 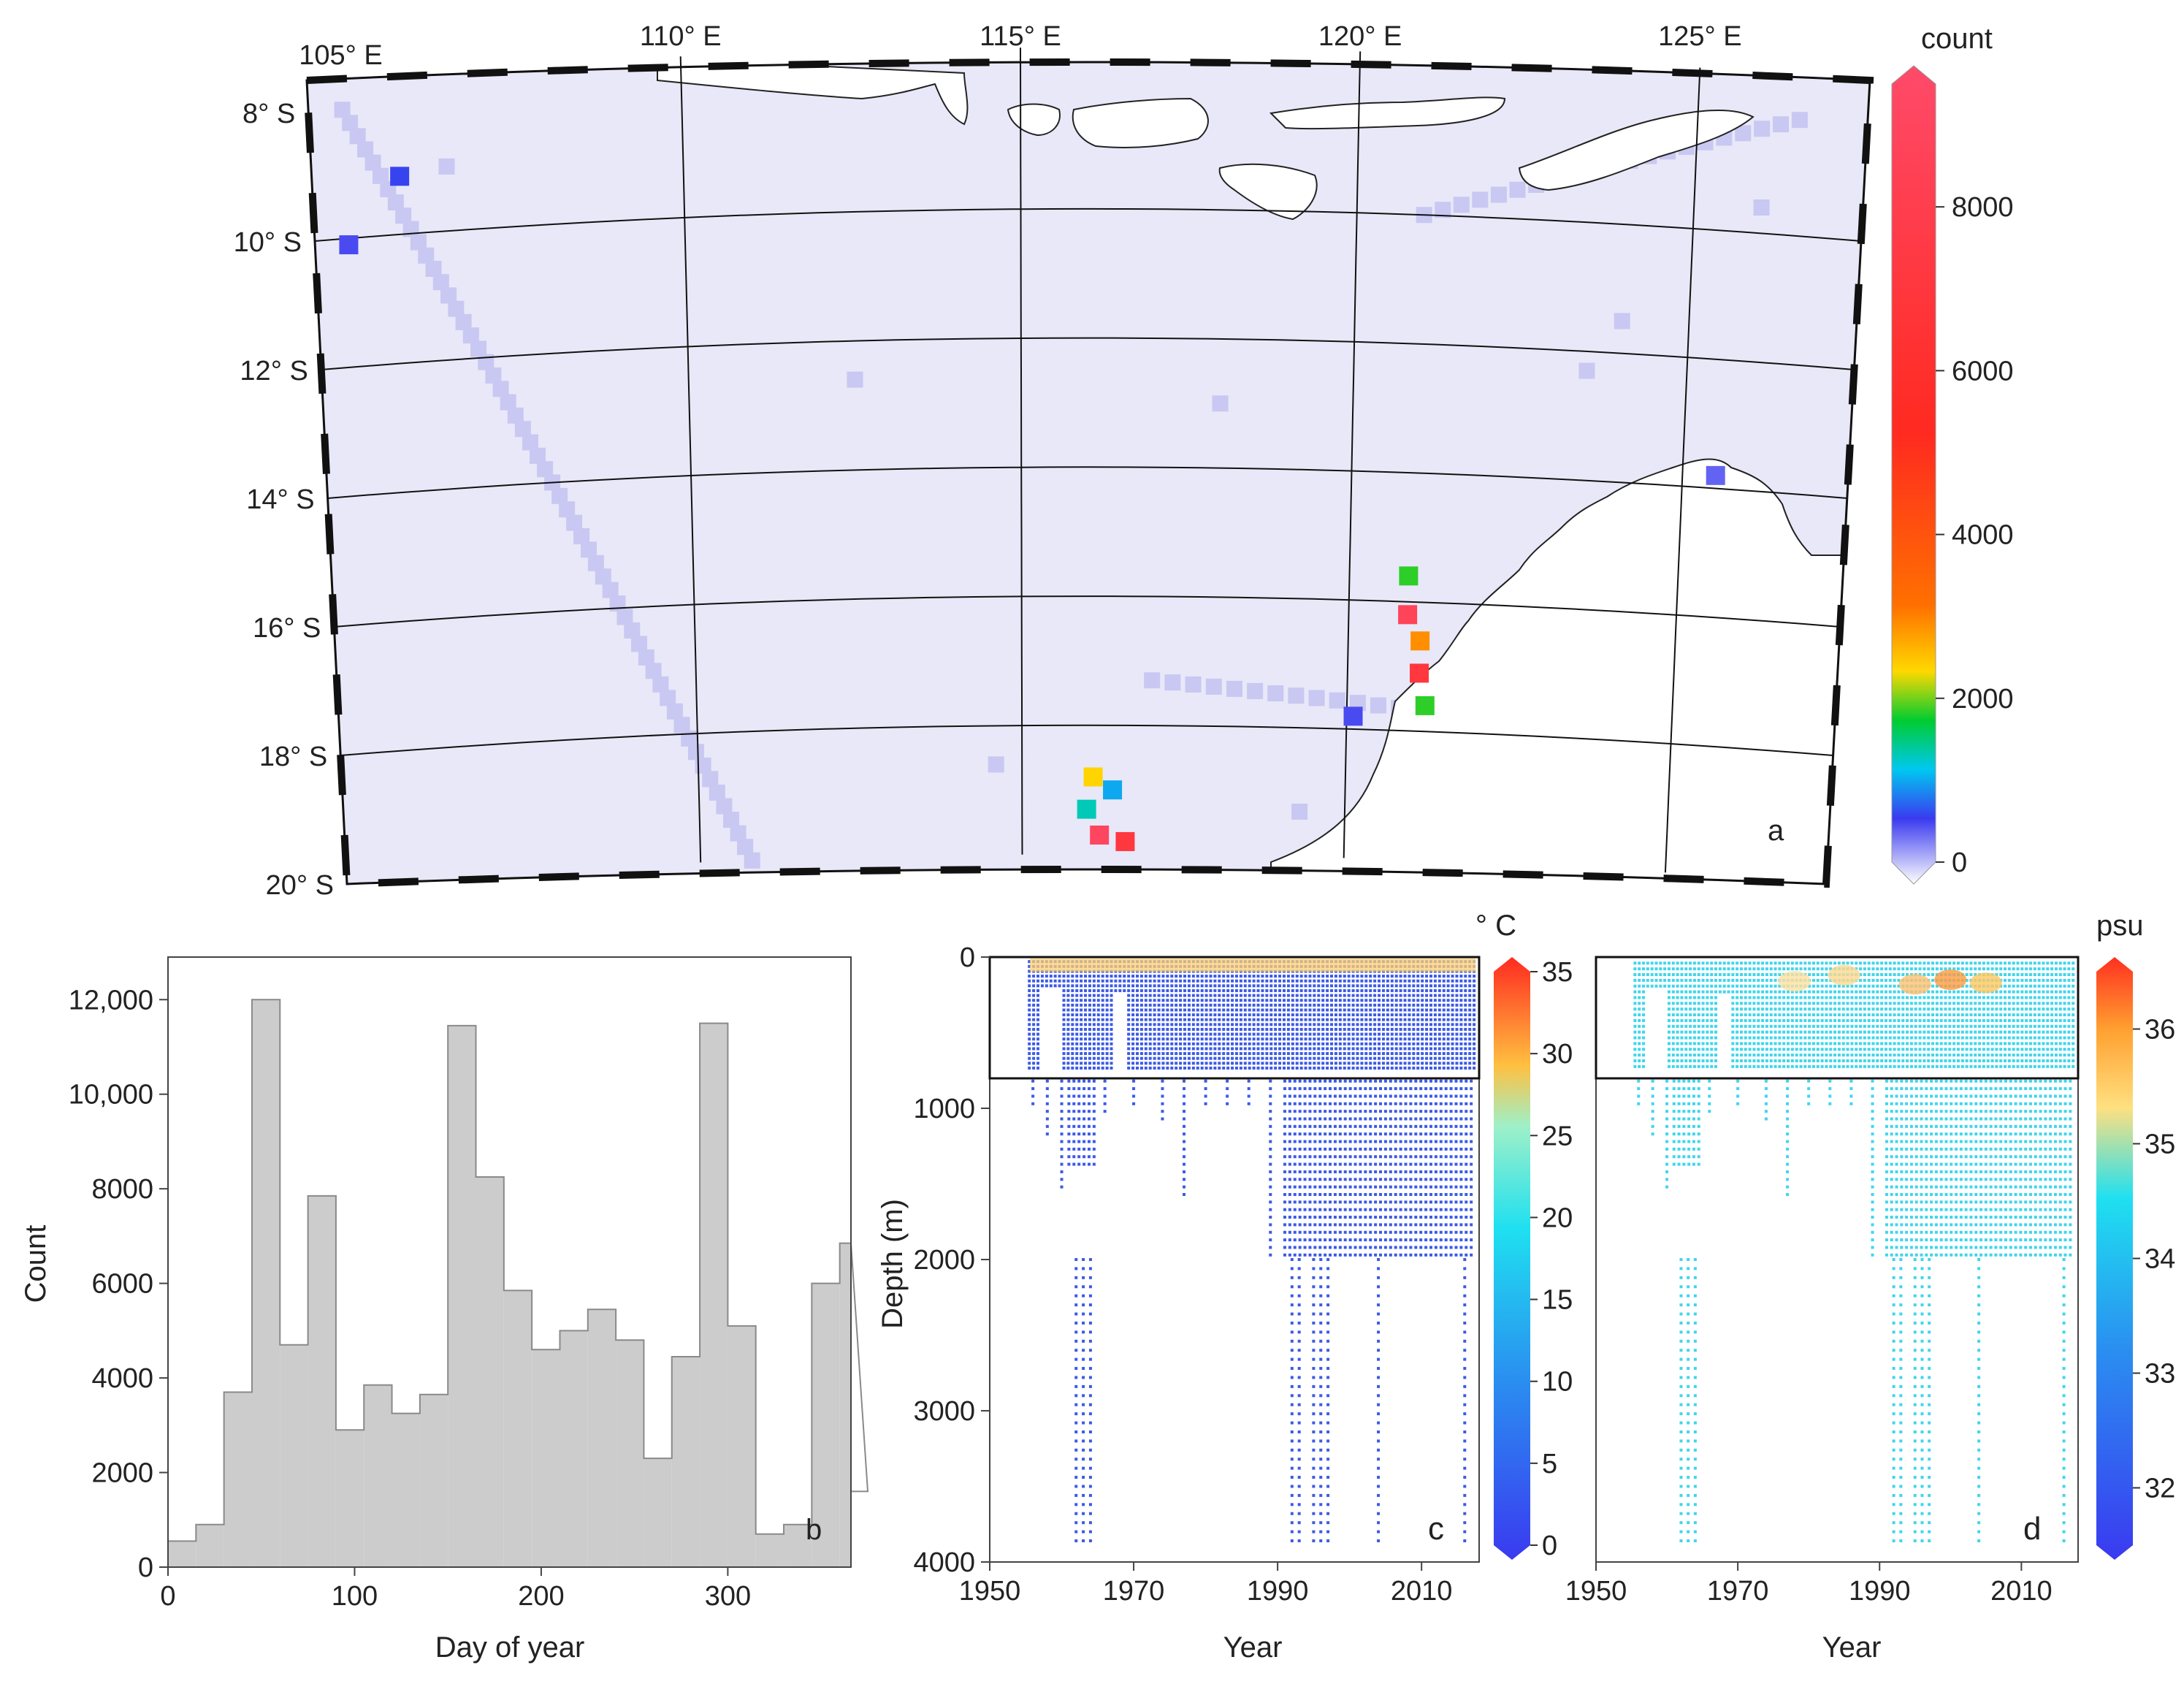 I want to click on histogram-bar, so click(x=601, y=1438).